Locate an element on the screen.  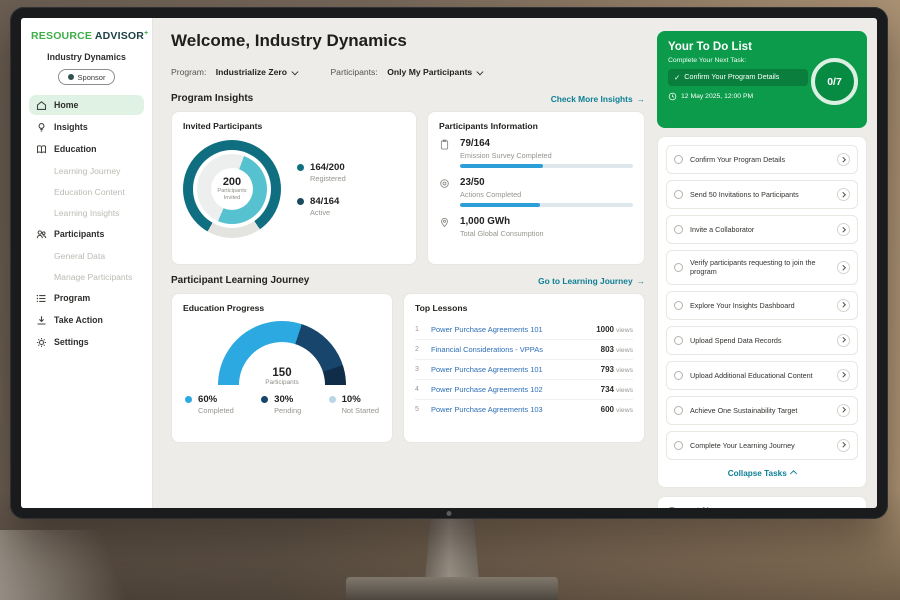
lesson-row: 4 Power Purchase Agreements 102 734 views is located at coordinates (524, 389).